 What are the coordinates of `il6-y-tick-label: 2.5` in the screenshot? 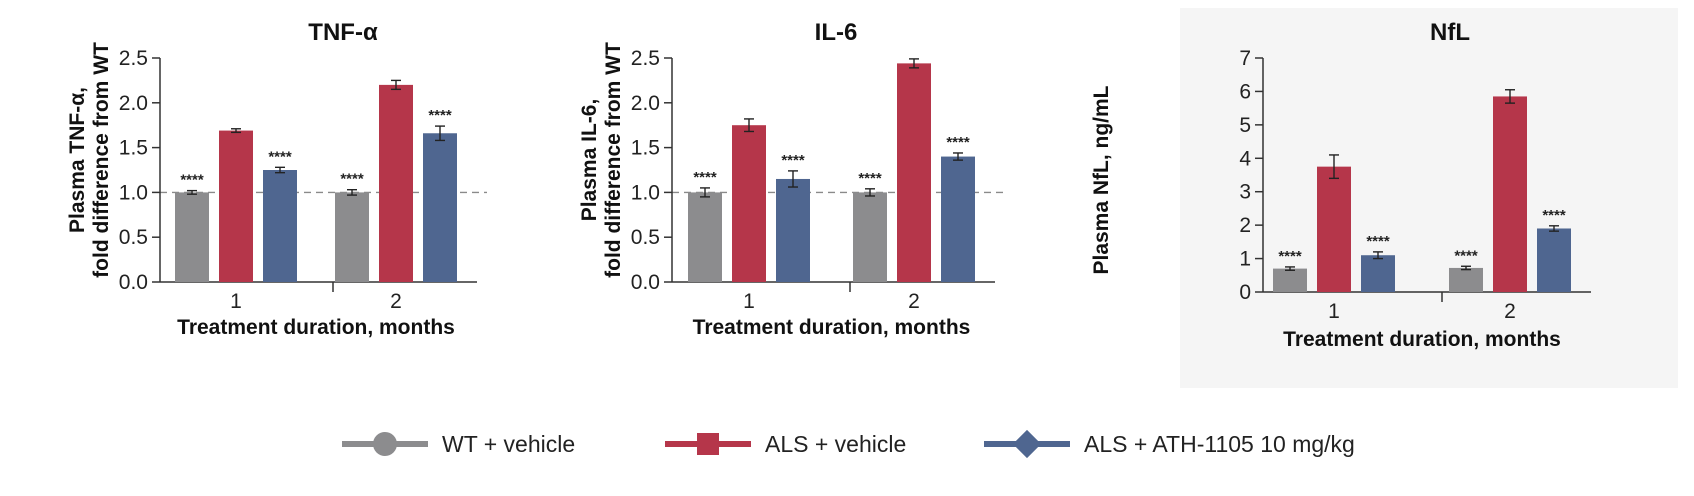 It's located at (645, 58).